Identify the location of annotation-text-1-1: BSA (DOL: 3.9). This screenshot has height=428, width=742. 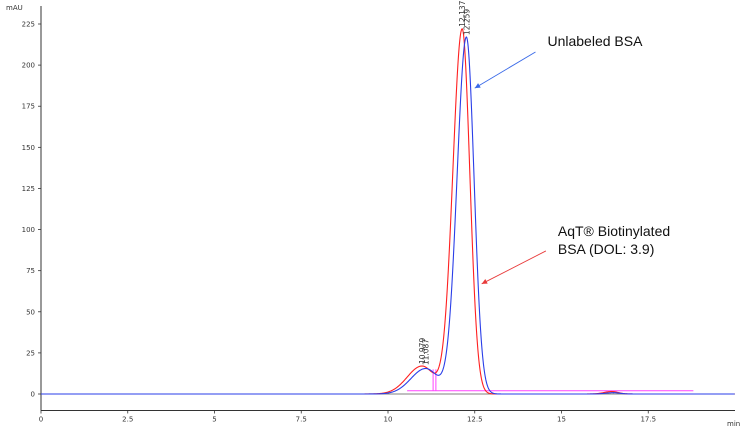
(606, 249).